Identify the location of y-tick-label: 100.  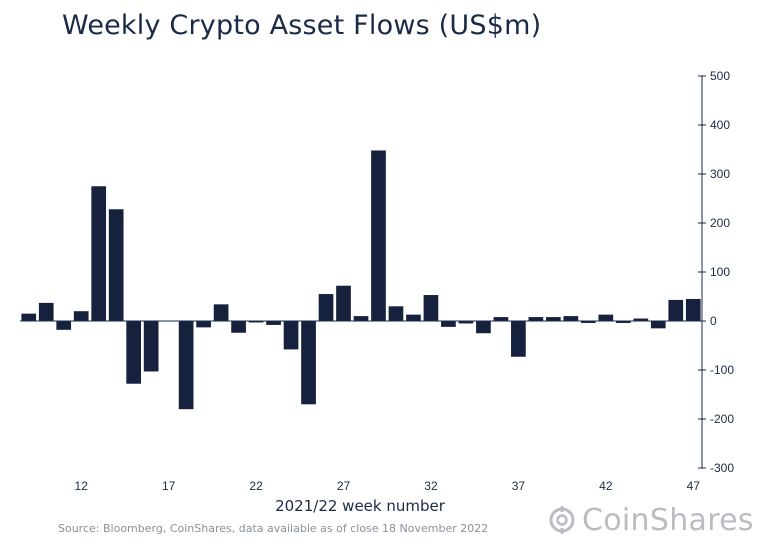
(720, 272).